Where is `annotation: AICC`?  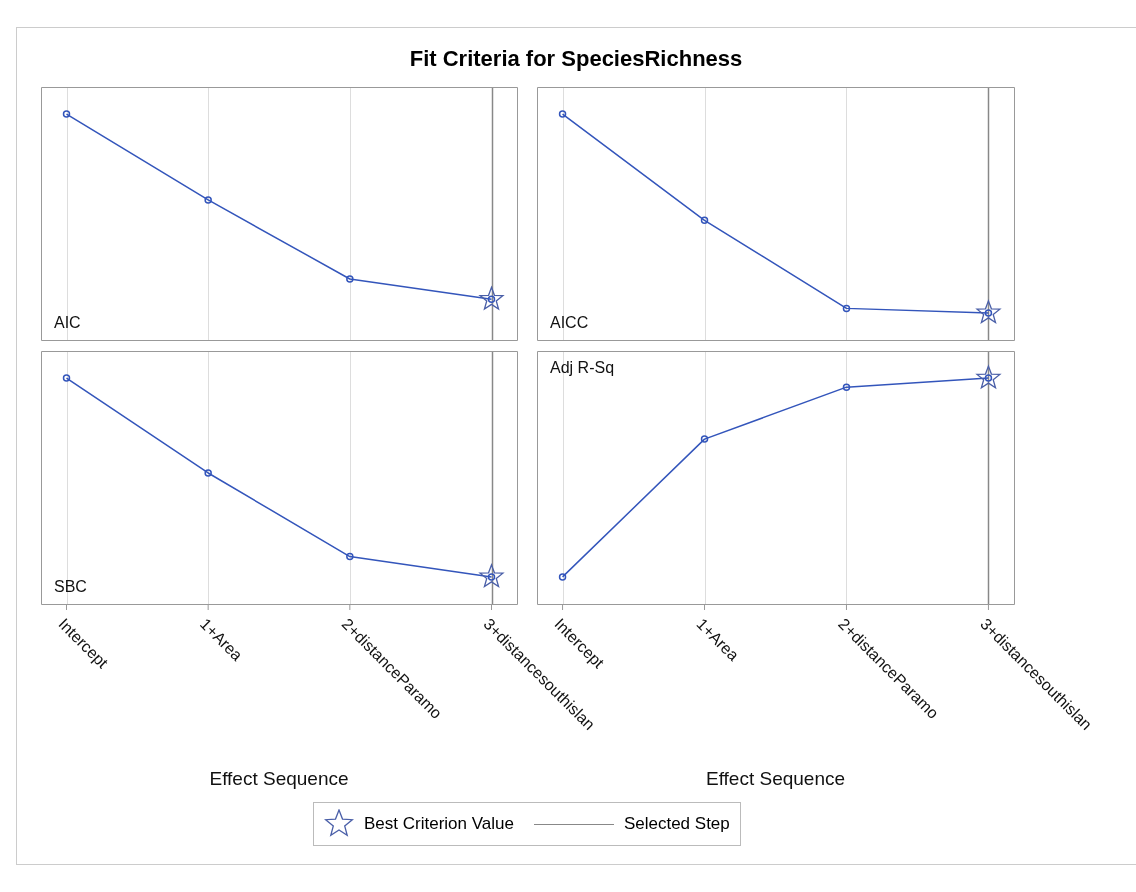
annotation: AICC is located at coordinates (569, 323).